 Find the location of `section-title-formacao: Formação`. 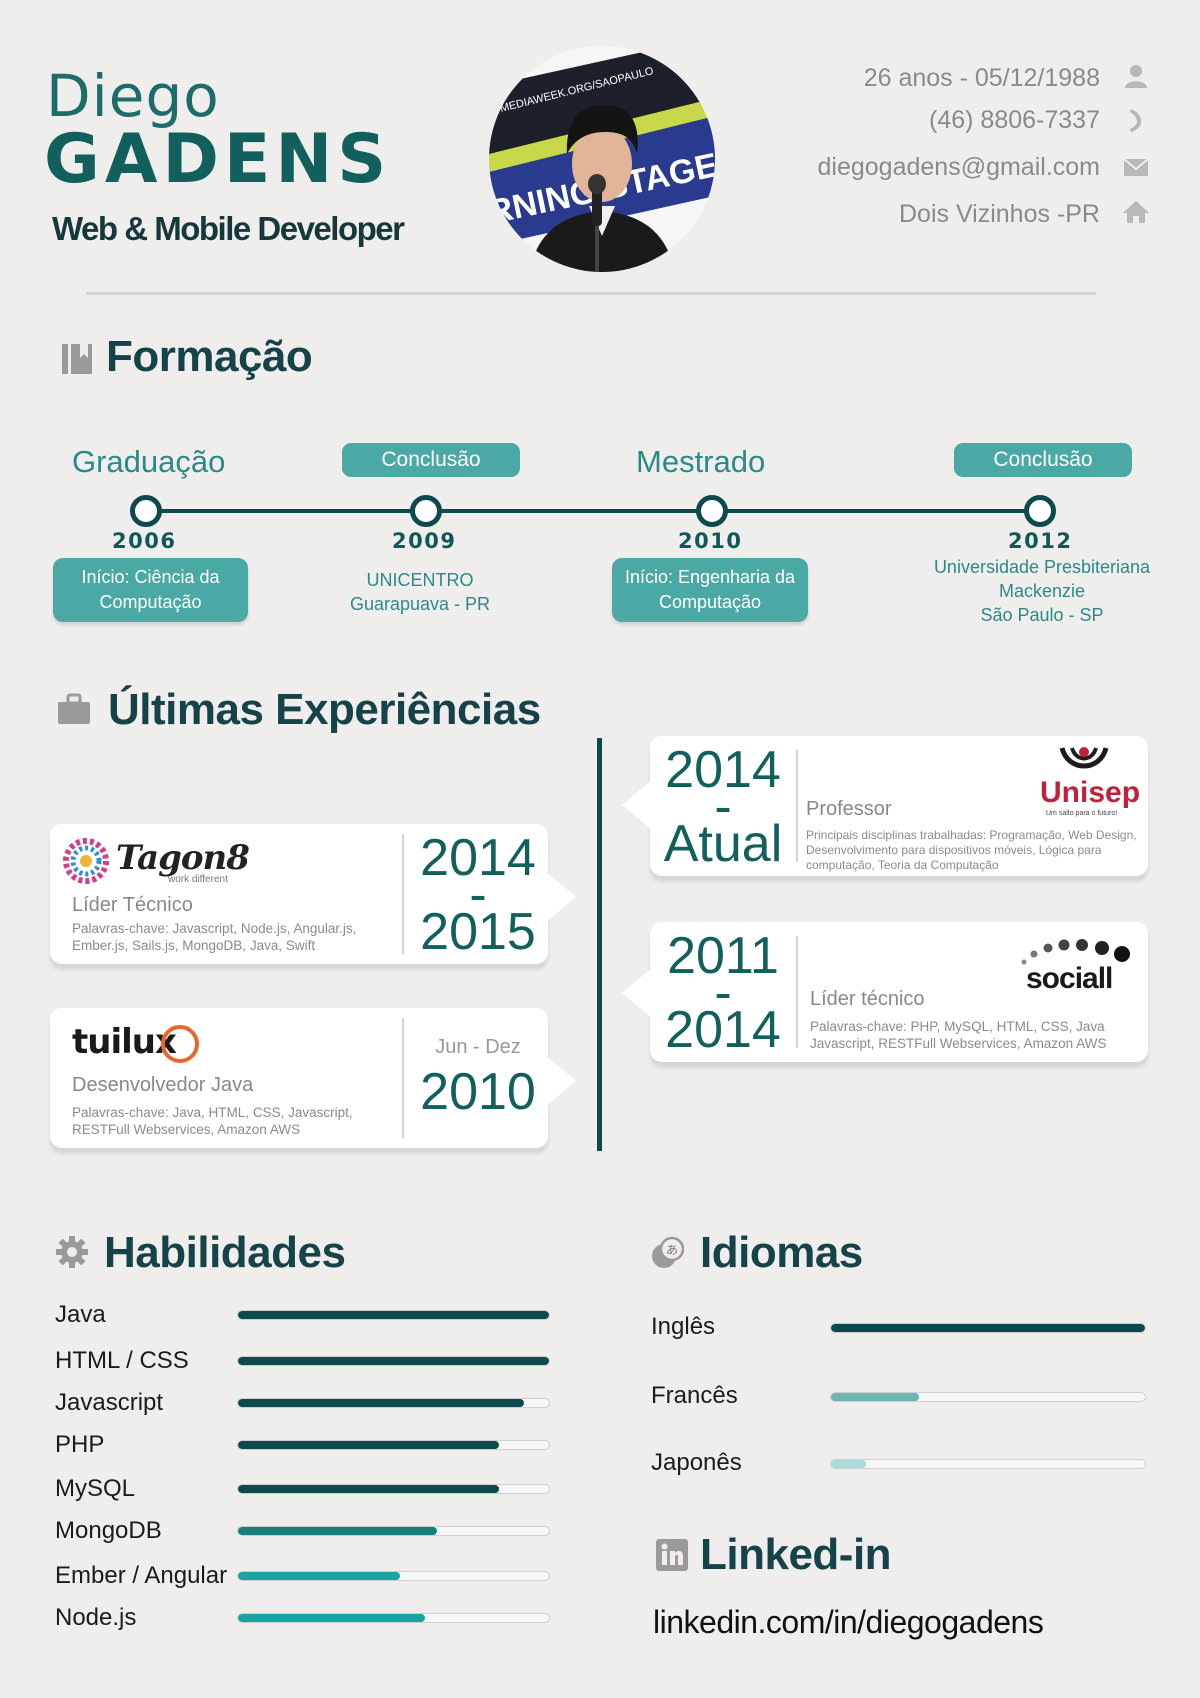

section-title-formacao: Formação is located at coordinates (209, 356).